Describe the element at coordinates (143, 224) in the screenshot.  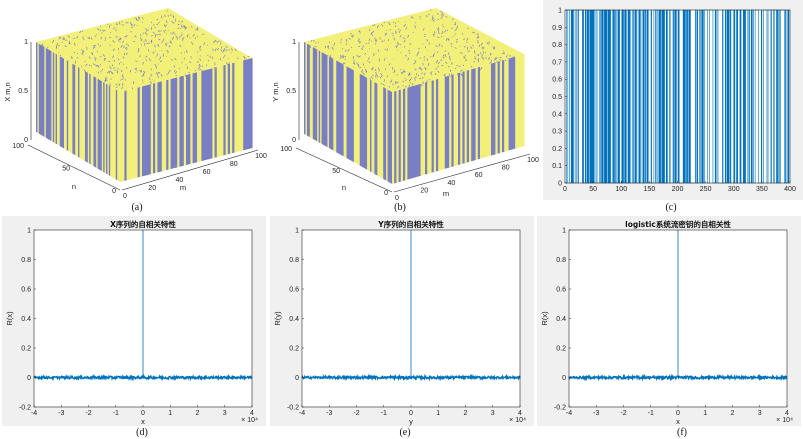
I see `chart-title: X序列的自相关特性` at that location.